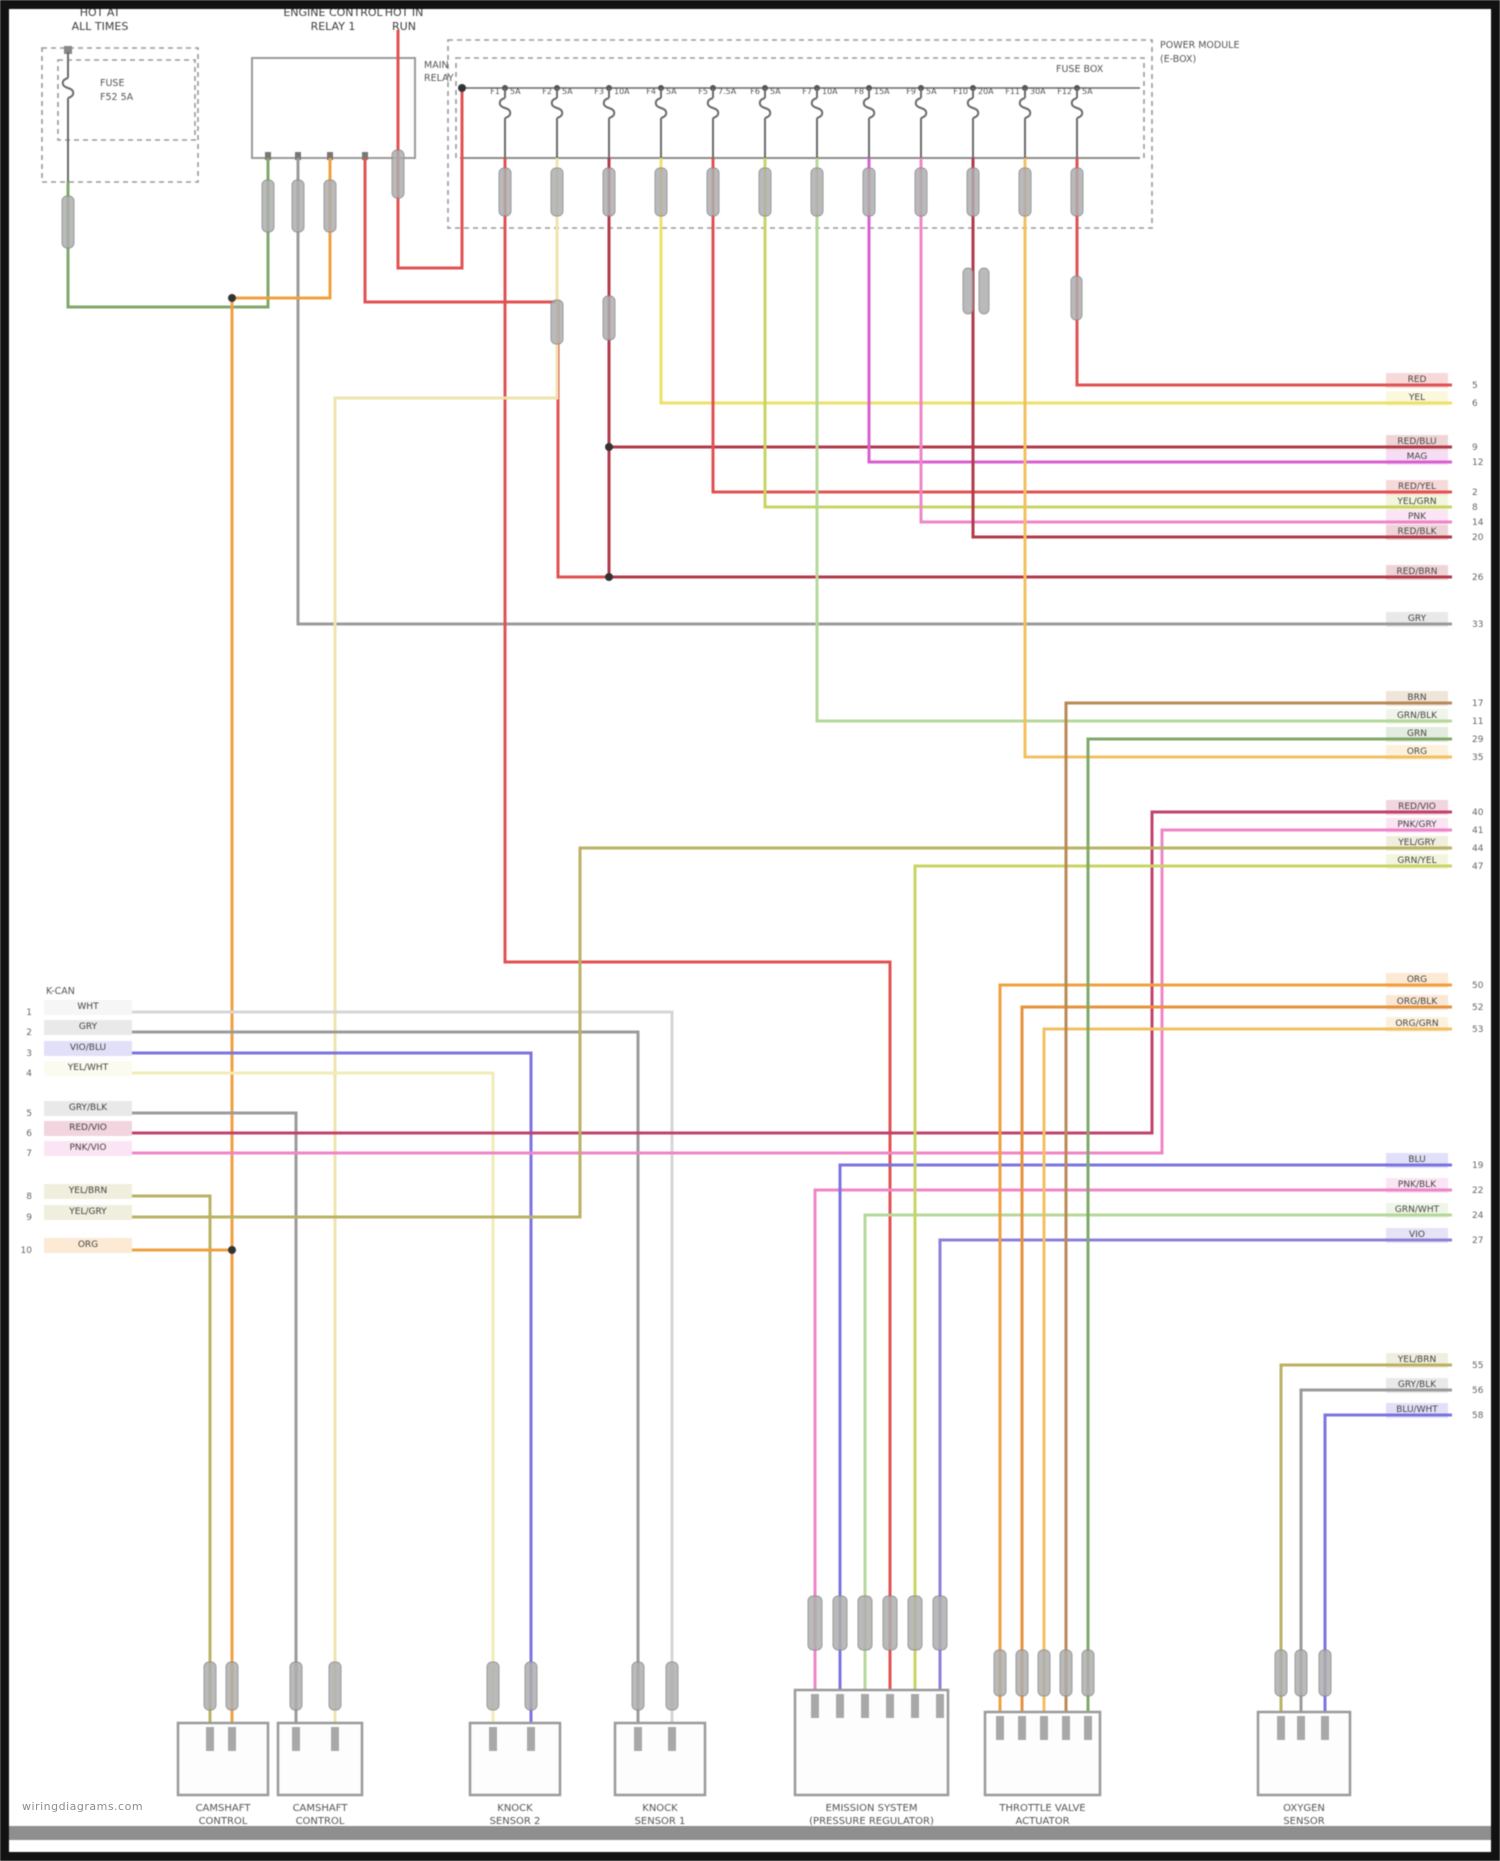  I want to click on fuse-F4-id: F4, so click(651, 91).